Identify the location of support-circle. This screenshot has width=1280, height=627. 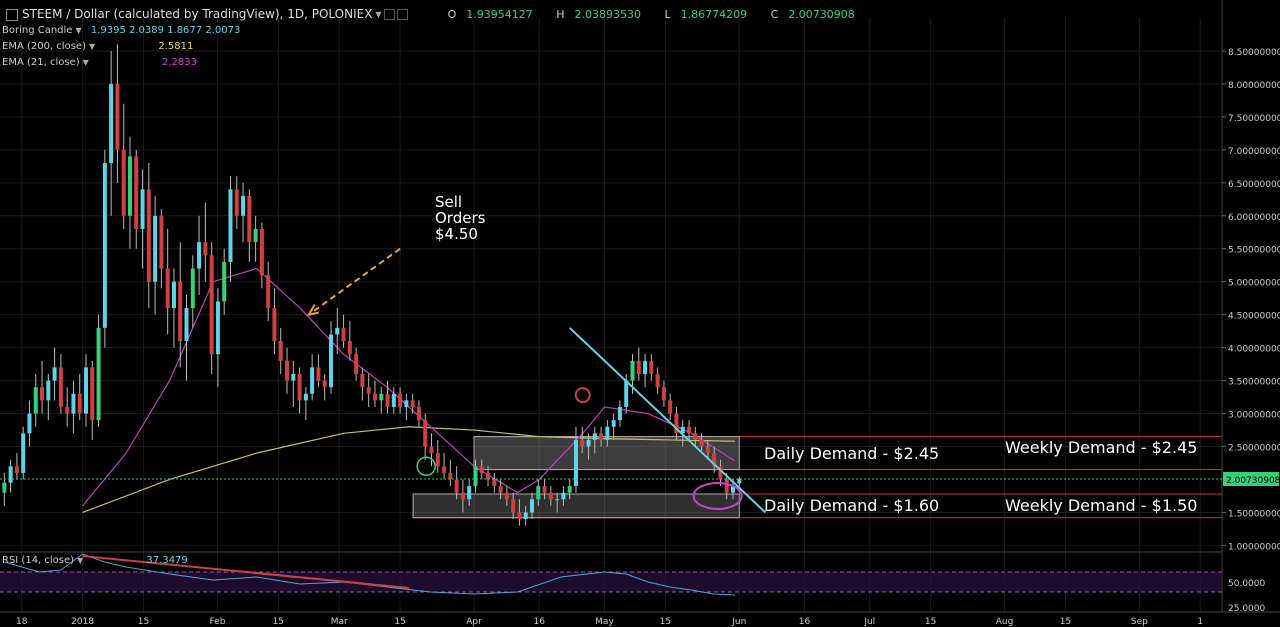
(717, 495).